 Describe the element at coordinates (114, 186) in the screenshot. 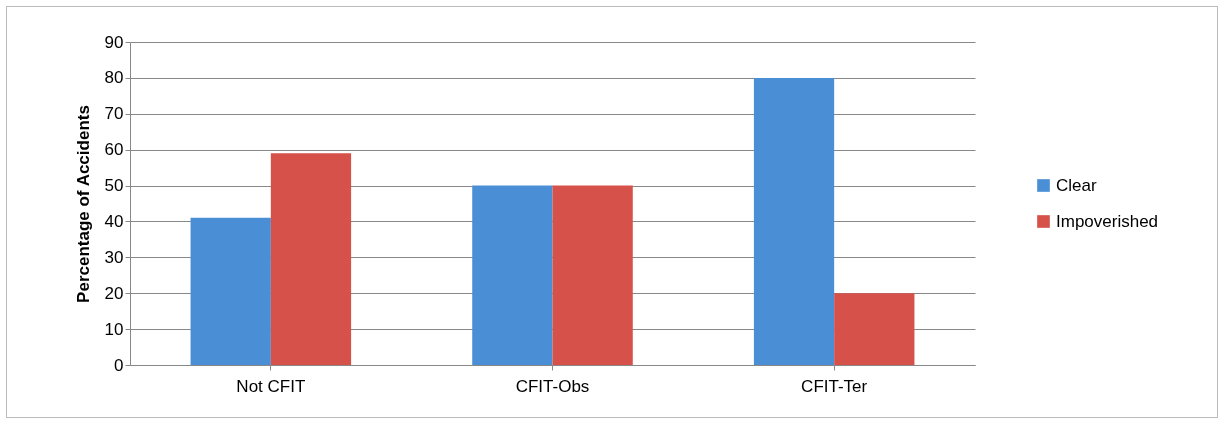

I see `y-tick-label: 50` at that location.